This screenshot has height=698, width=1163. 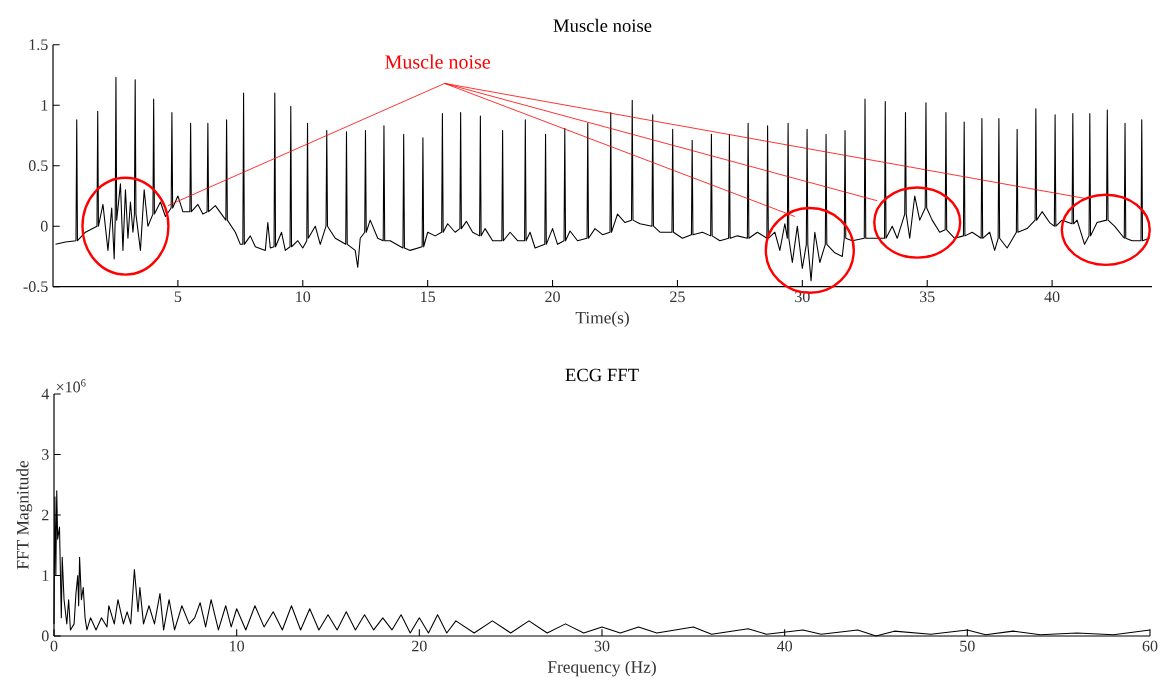 I want to click on x-axis-title: Time(s), so click(x=602, y=319).